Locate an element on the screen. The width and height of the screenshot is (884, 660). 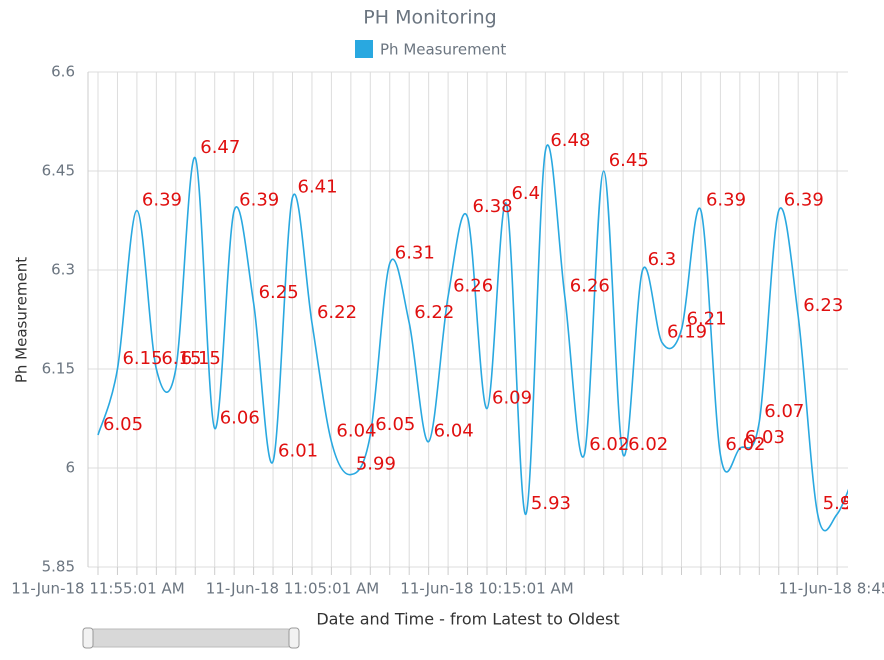
data-label: 6.31 is located at coordinates (415, 252).